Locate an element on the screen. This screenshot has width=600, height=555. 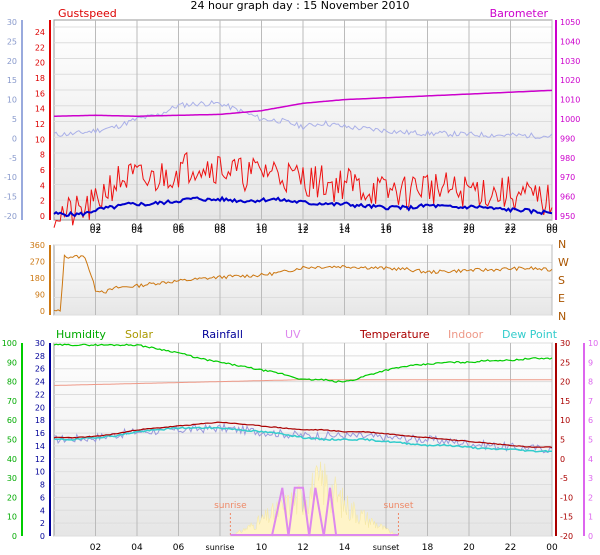
compass-label: S is located at coordinates (561, 280).